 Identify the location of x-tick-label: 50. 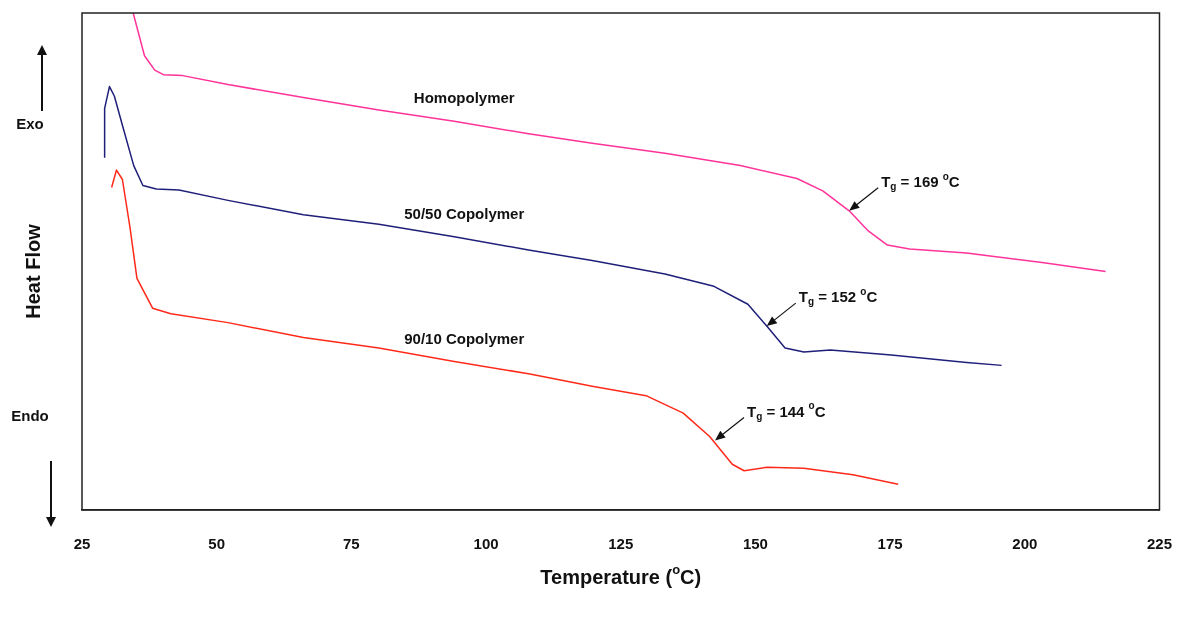
(217, 544).